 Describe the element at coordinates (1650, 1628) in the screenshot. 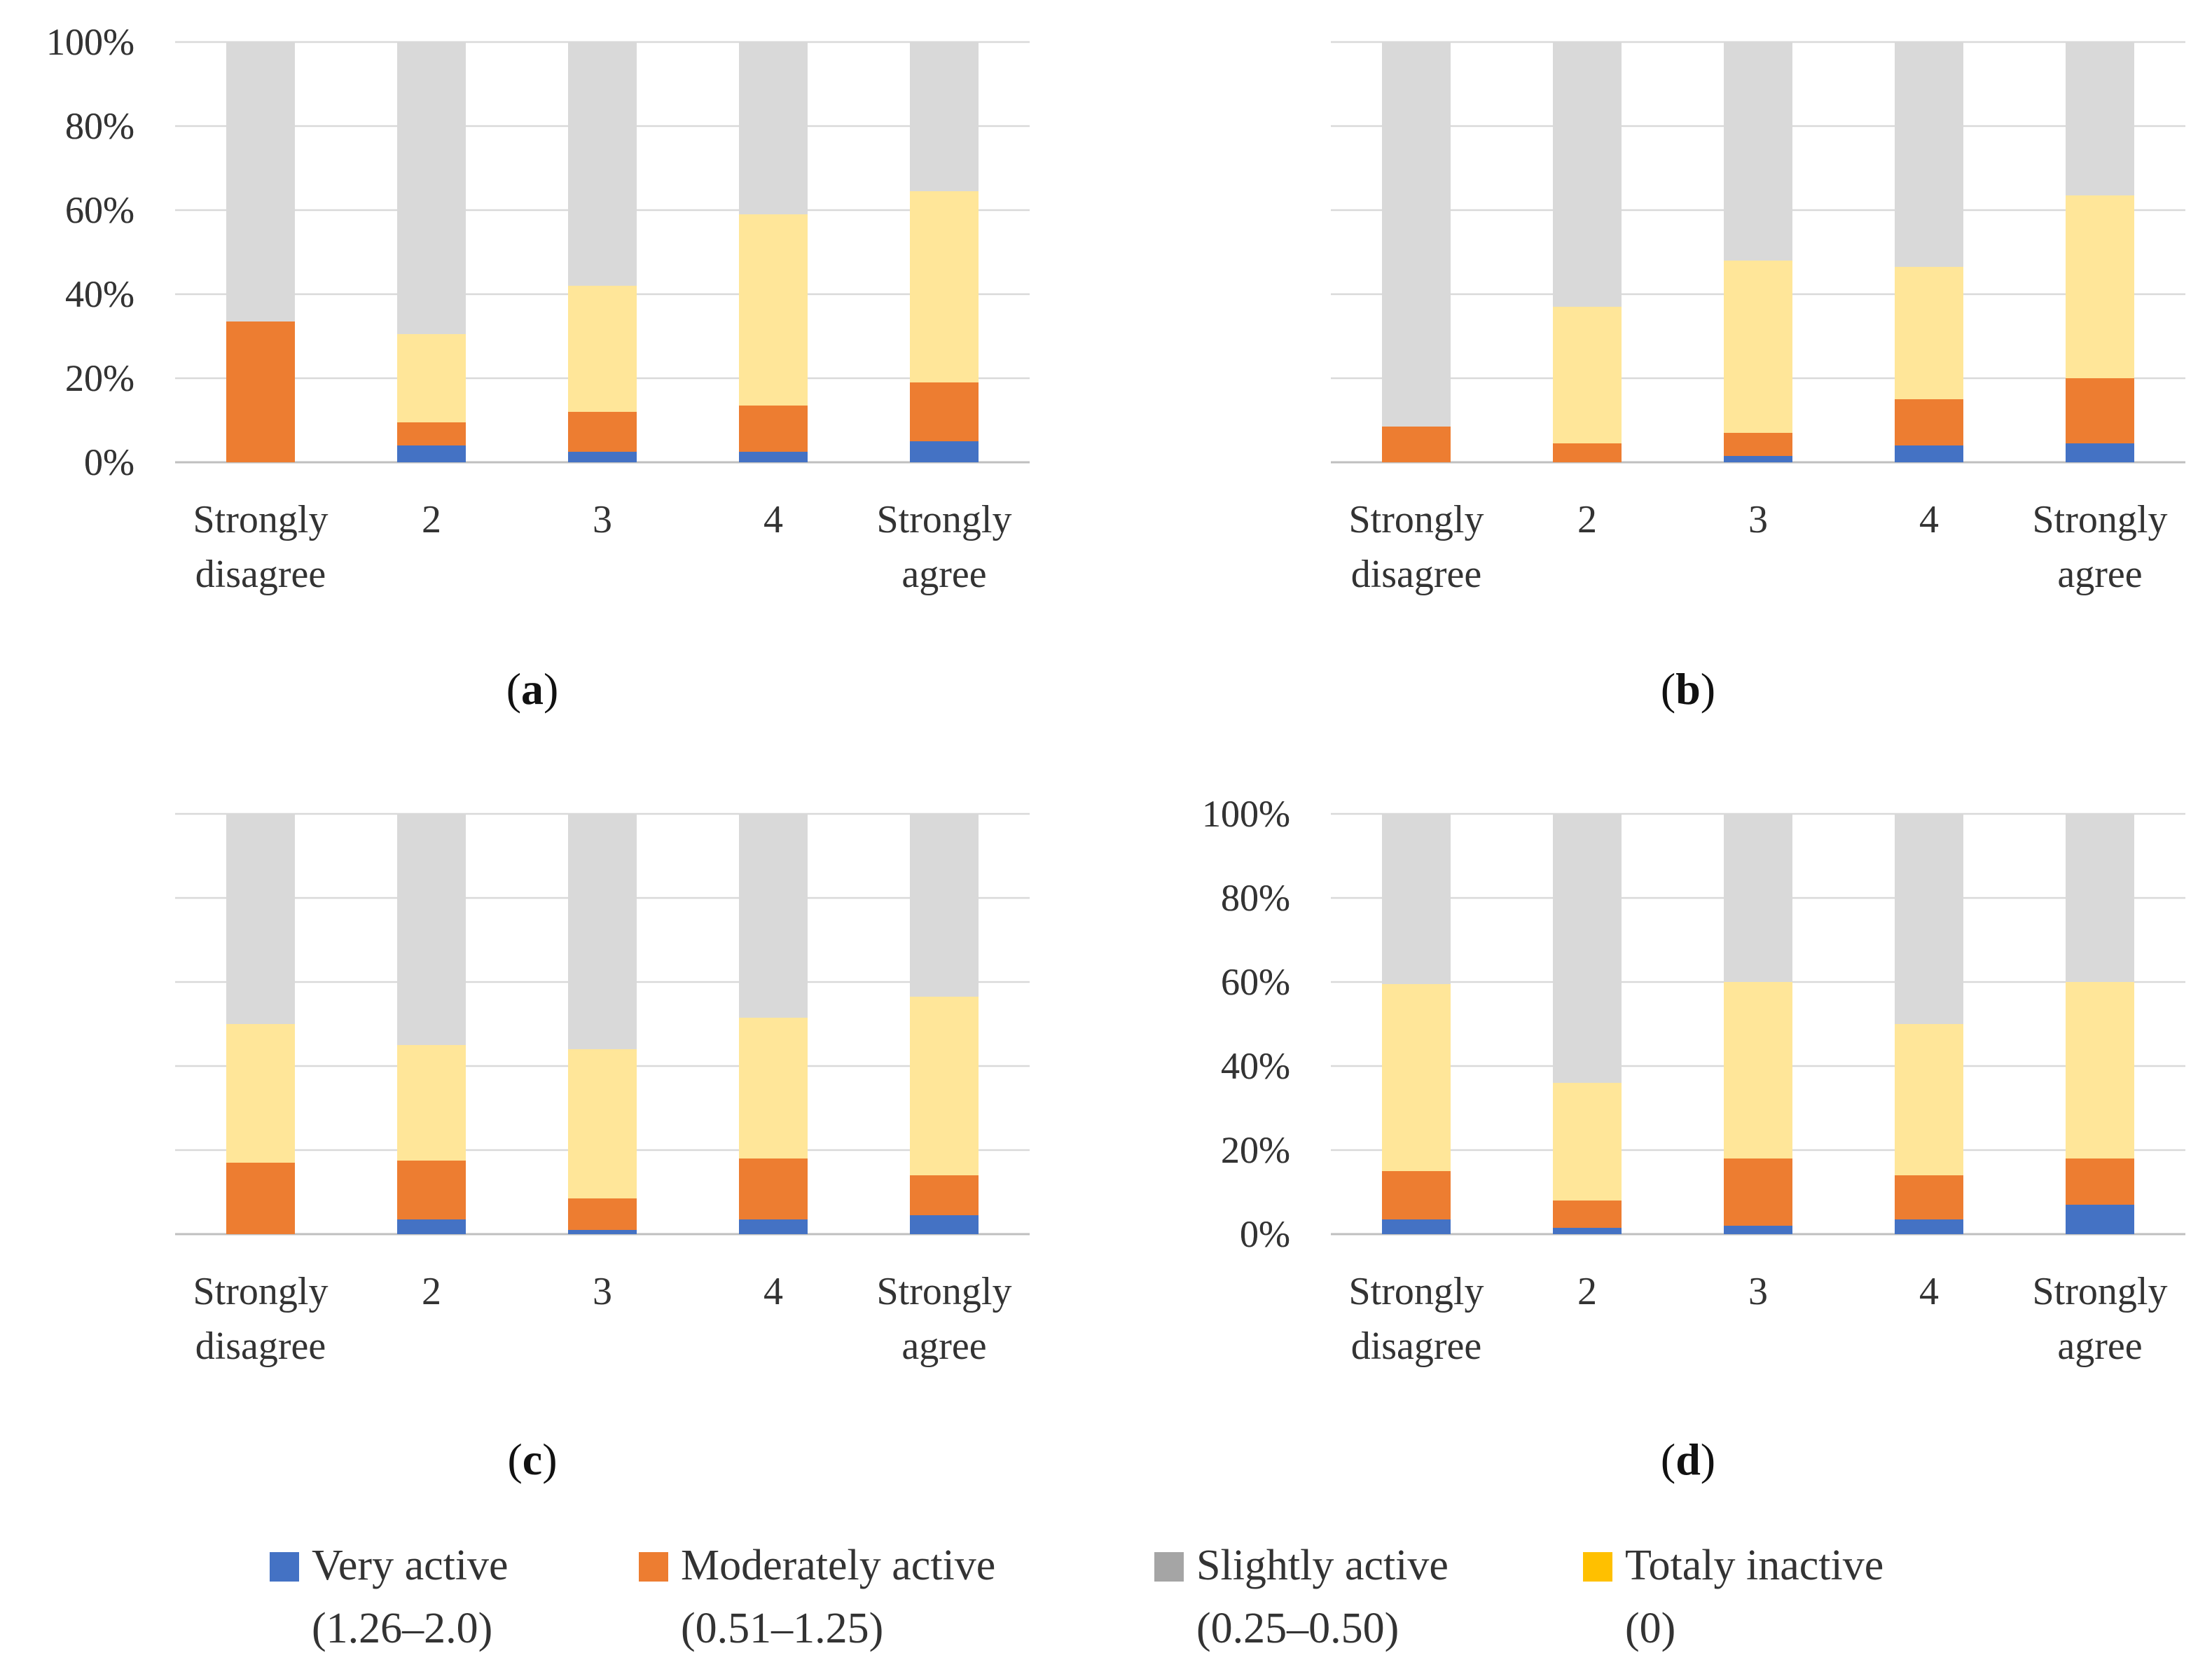

I see `legend-range: (0)` at that location.